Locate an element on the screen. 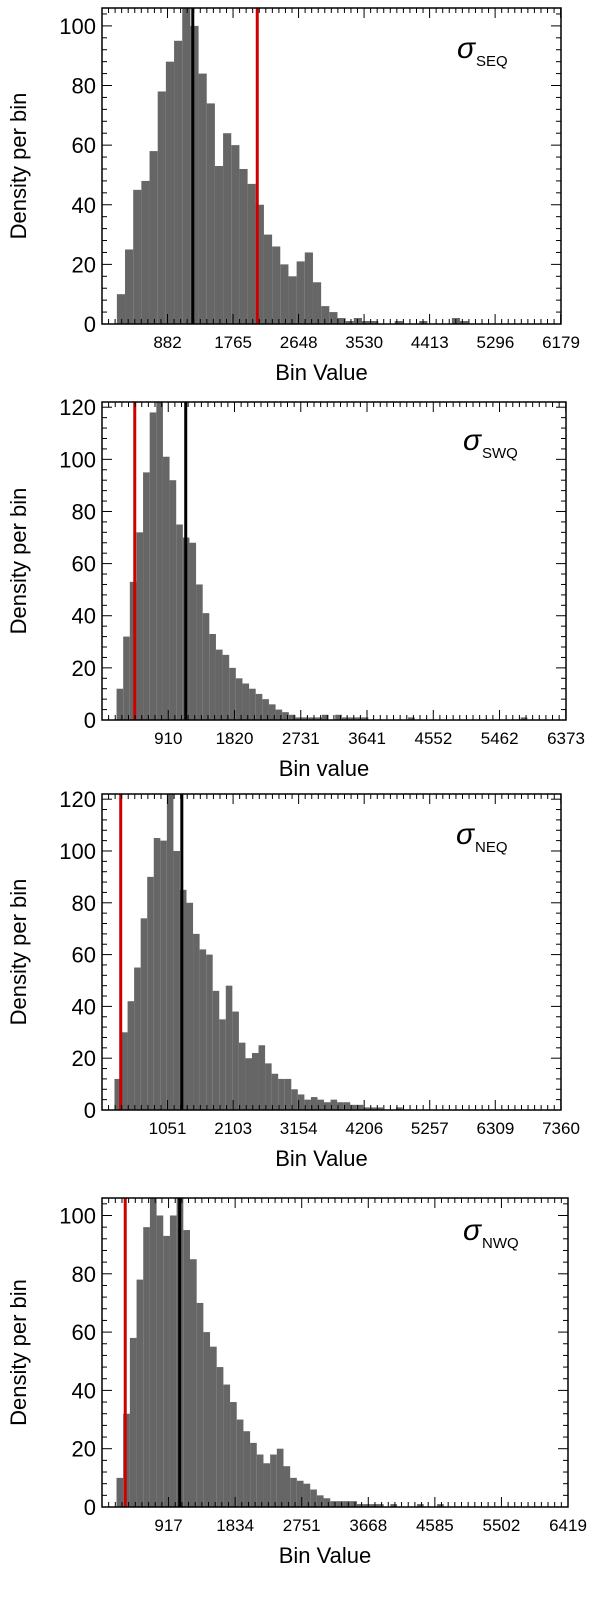 This screenshot has height=1604, width=600. x-tick-label: 5502 is located at coordinates (502, 1525).